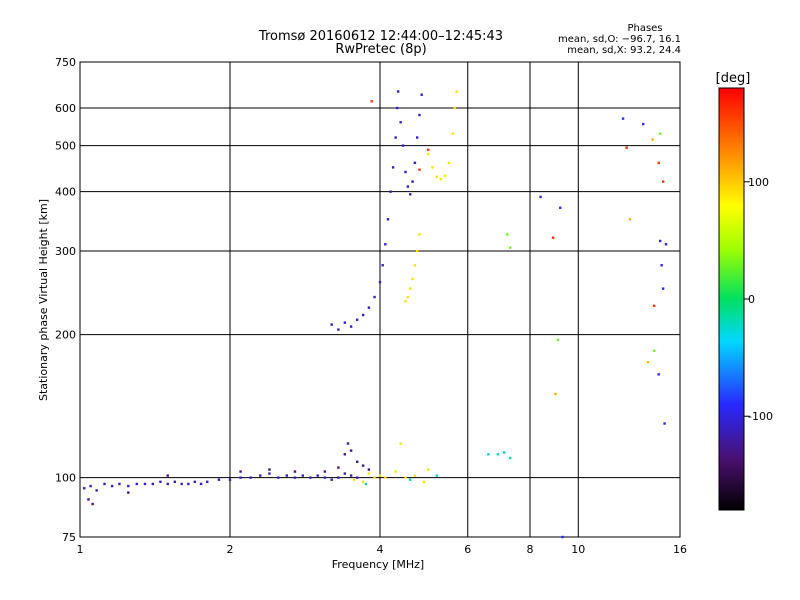 This screenshot has width=800, height=600. Describe the element at coordinates (65, 478) in the screenshot. I see `y-tick-label: 100` at that location.